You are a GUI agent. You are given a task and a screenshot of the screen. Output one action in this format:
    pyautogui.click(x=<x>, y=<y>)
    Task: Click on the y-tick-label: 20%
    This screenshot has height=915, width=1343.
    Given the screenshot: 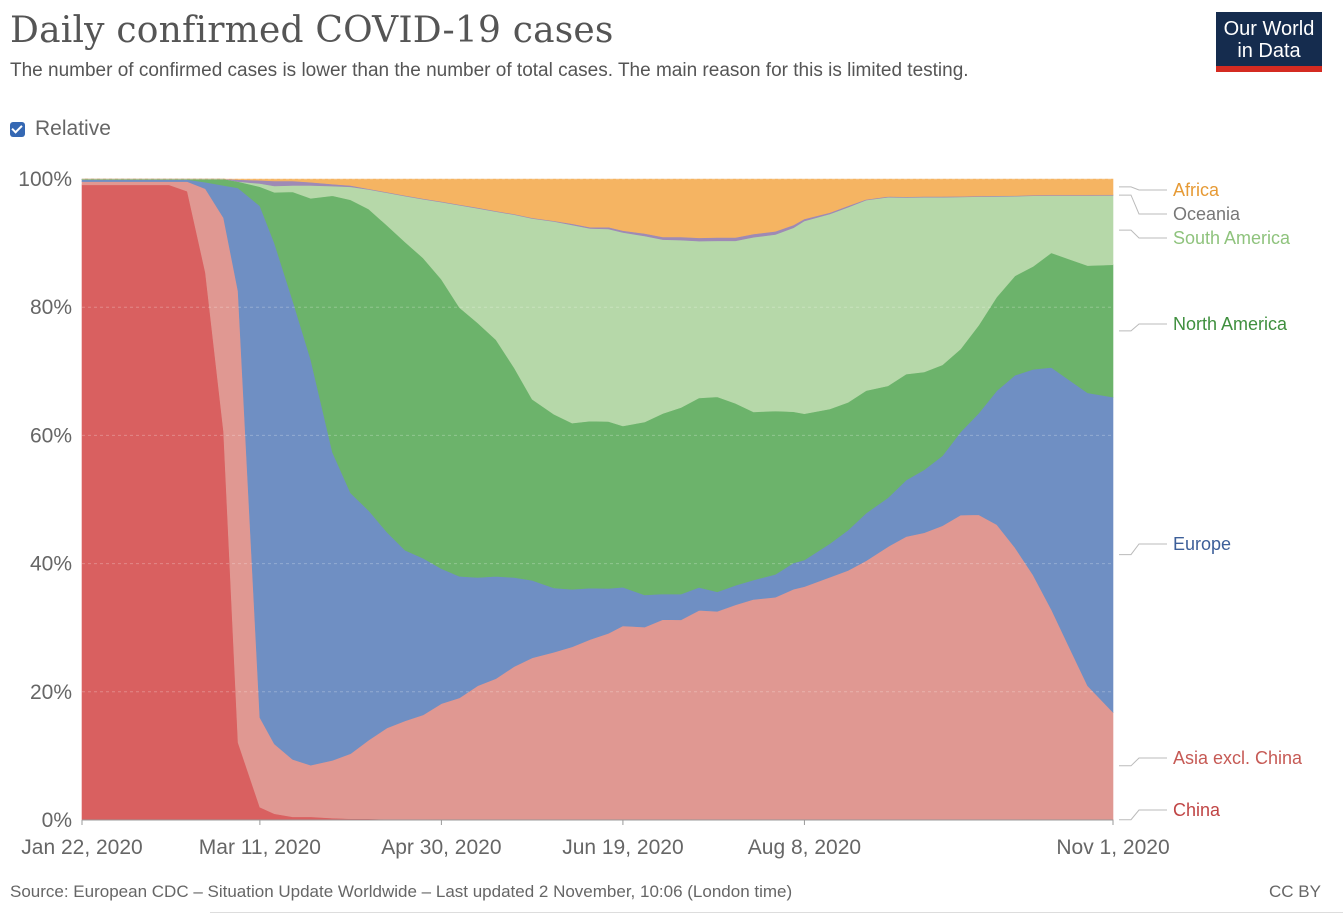 What is the action you would take?
    pyautogui.click(x=51, y=692)
    